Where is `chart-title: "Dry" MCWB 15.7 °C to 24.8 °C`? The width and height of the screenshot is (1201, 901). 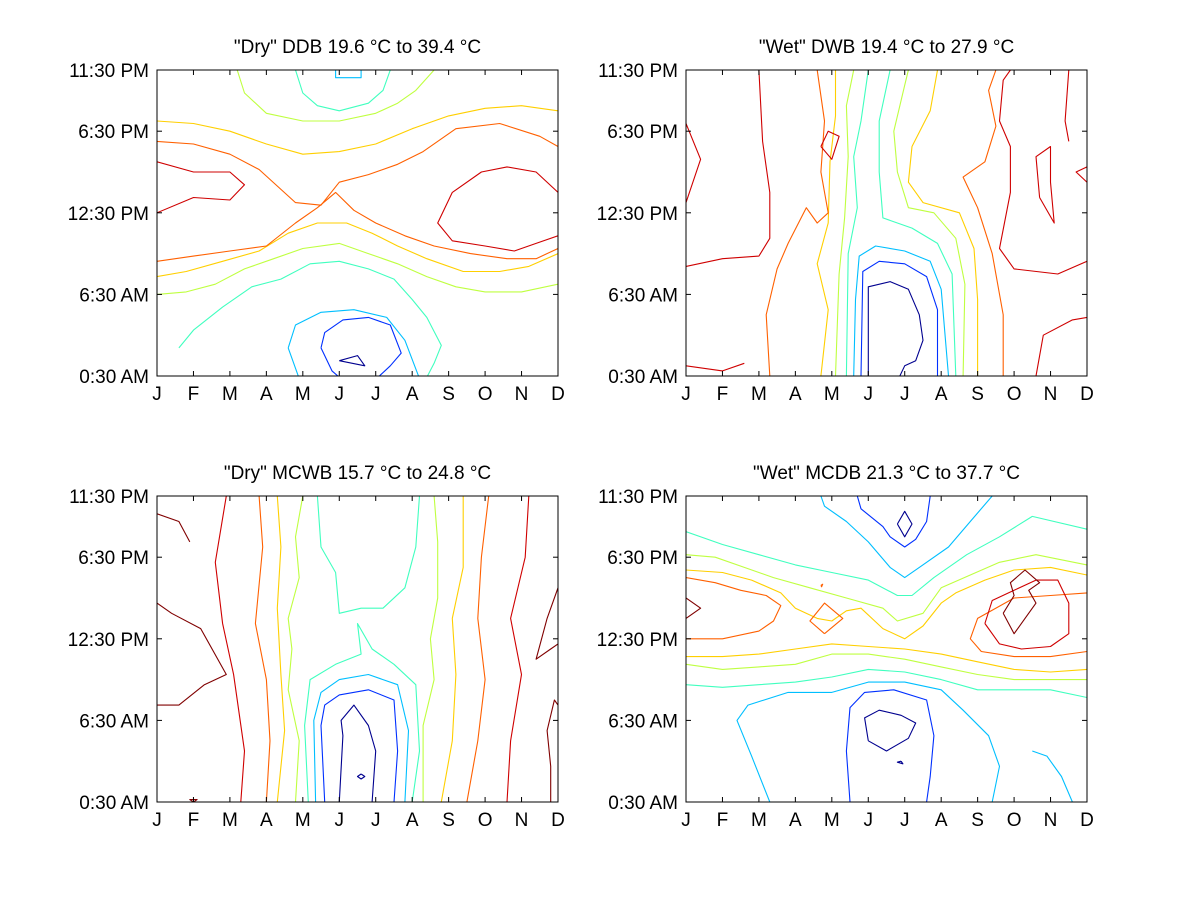 chart-title: "Dry" MCWB 15.7 °C to 24.8 °C is located at coordinates (357, 473).